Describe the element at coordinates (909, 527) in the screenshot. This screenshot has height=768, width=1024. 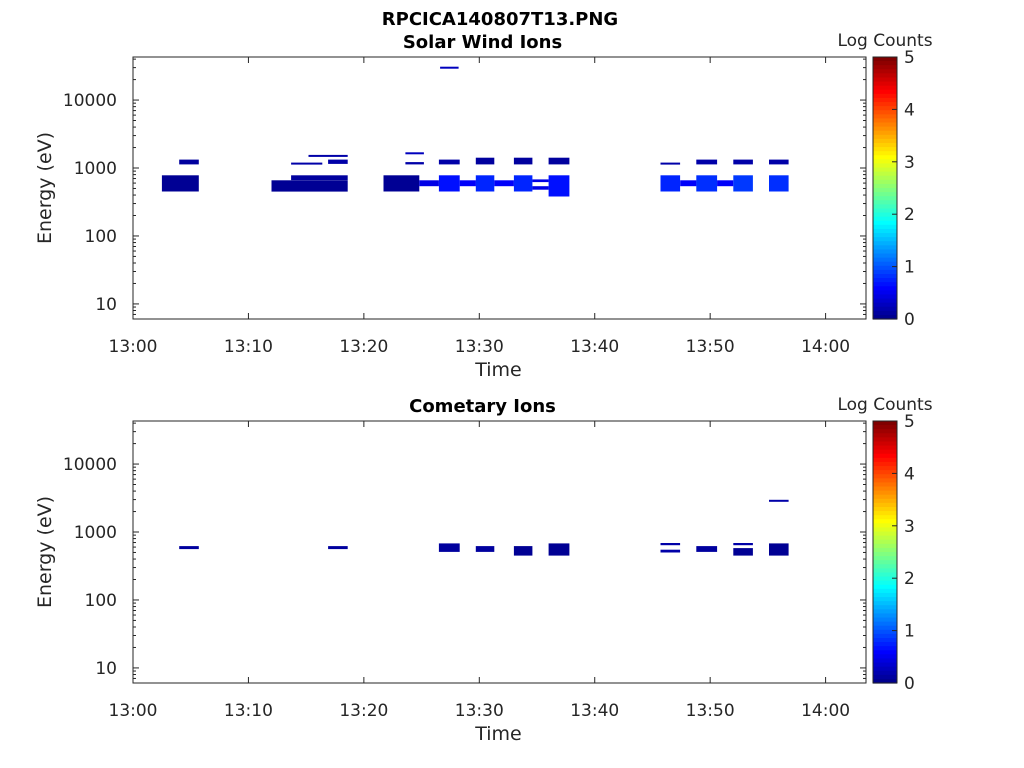
I see `cometary-colorbar-tick-label: 3` at that location.